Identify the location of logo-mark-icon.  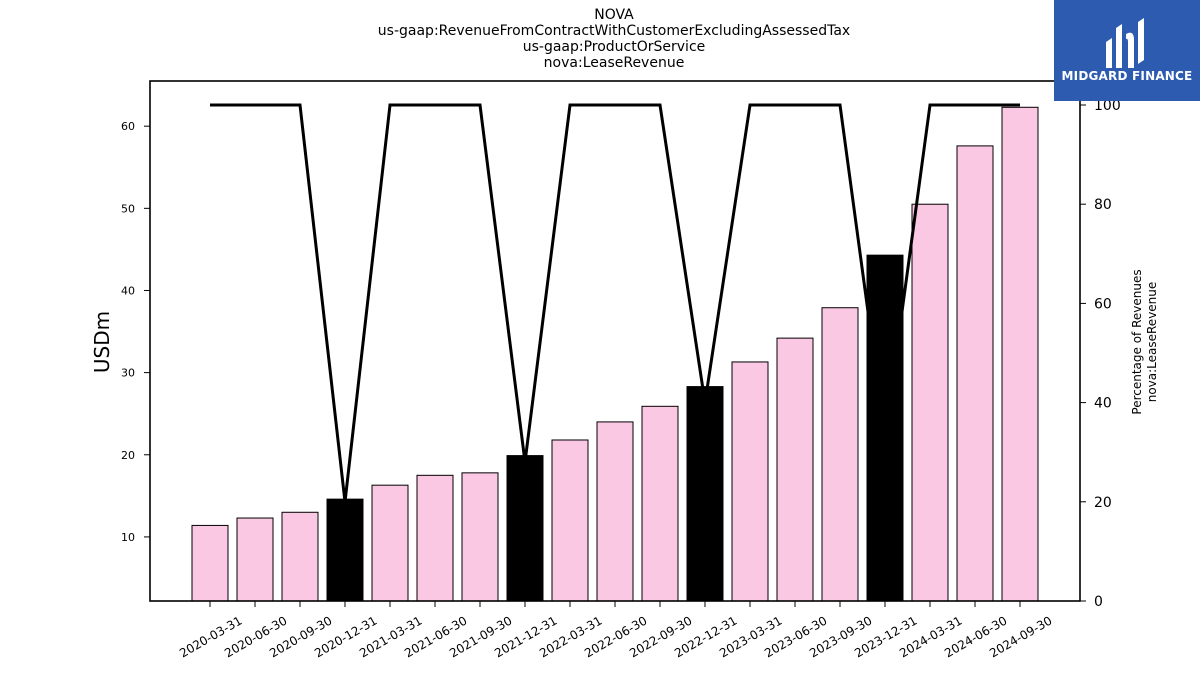
(1125, 43).